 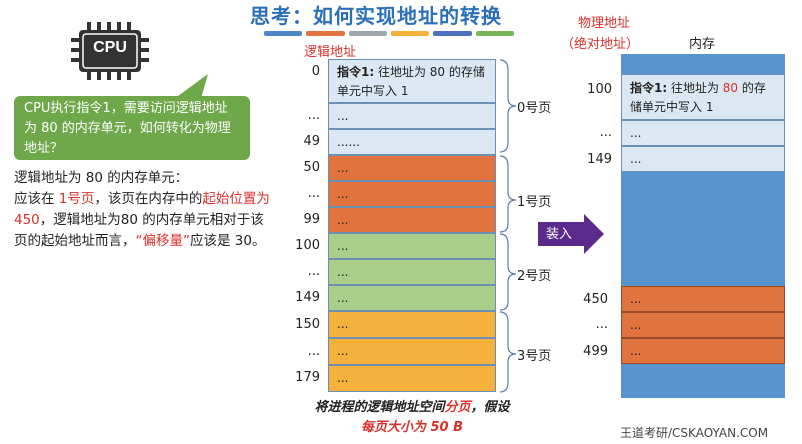 I want to click on physical-row-label: 149, so click(x=599, y=159).